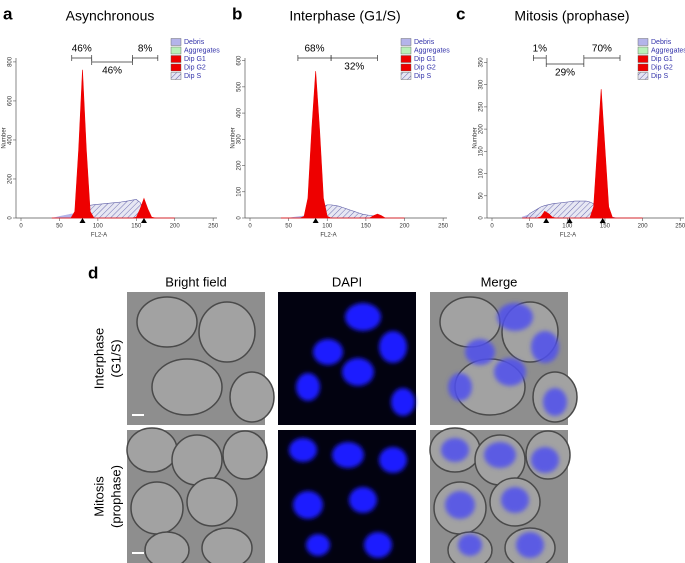 The width and height of the screenshot is (685, 563). Describe the element at coordinates (602, 49) in the screenshot. I see `gate-label: 70%` at that location.